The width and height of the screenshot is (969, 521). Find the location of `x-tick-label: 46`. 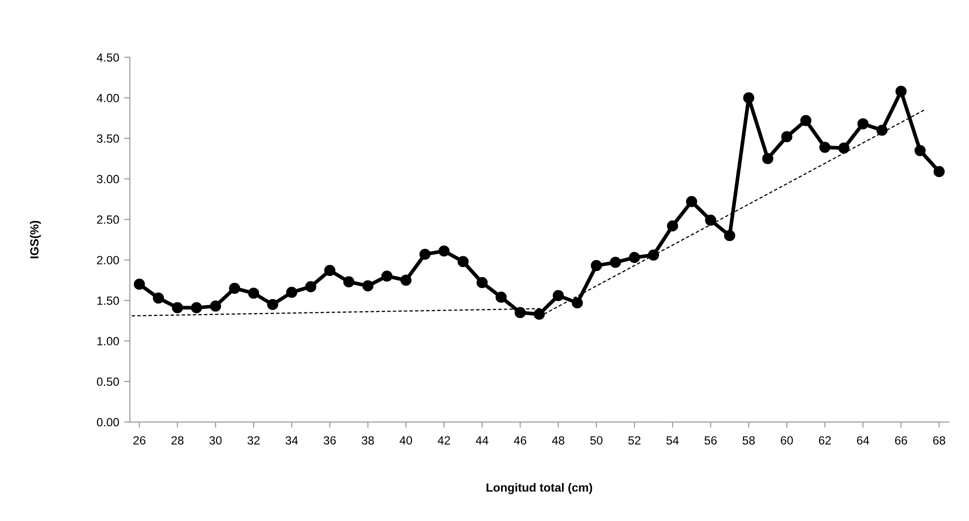

x-tick-label: 46 is located at coordinates (520, 440).